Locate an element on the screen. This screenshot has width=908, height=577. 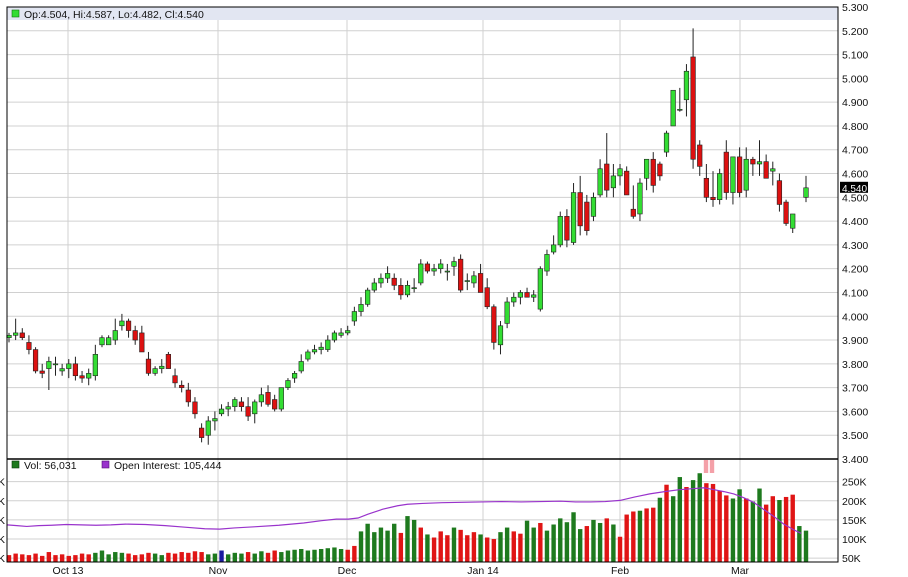
open-interest-highlights is located at coordinates (709, 466).